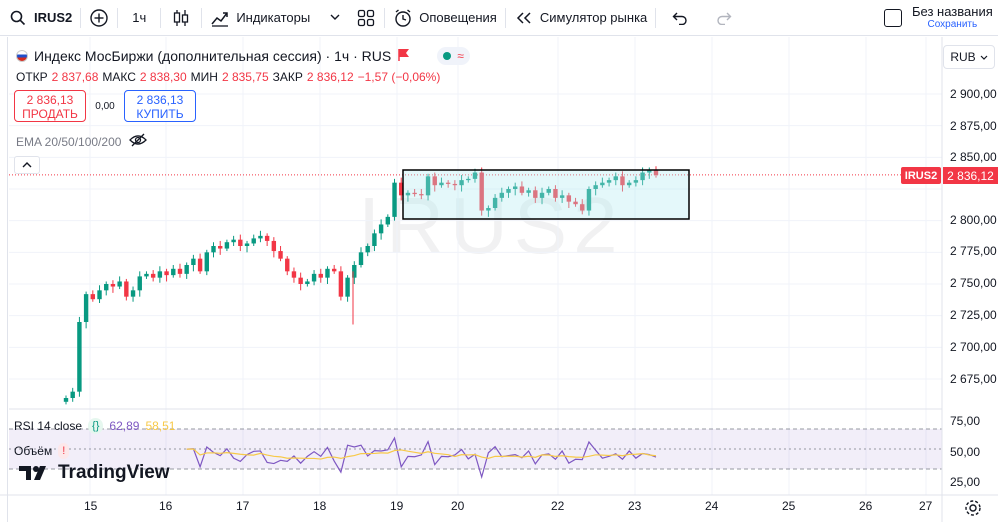 The width and height of the screenshot is (998, 522). I want to click on symbol-search: IRUS2, so click(40, 18).